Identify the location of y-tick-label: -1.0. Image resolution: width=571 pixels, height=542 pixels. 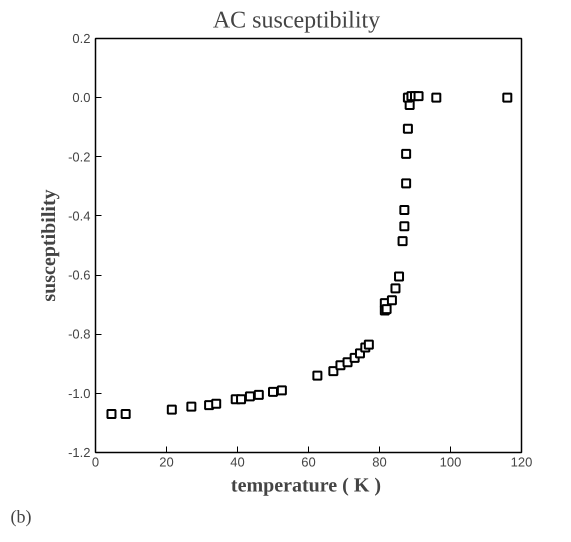
(79, 393).